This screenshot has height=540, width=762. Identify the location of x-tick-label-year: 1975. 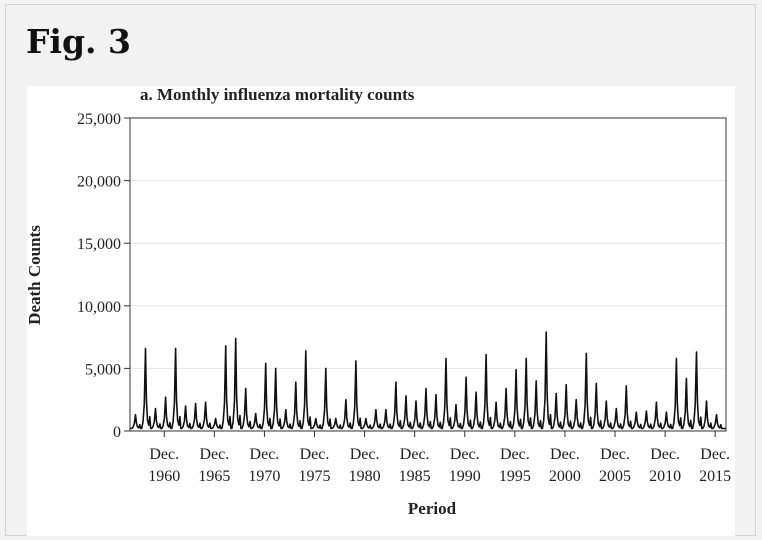
(315, 476).